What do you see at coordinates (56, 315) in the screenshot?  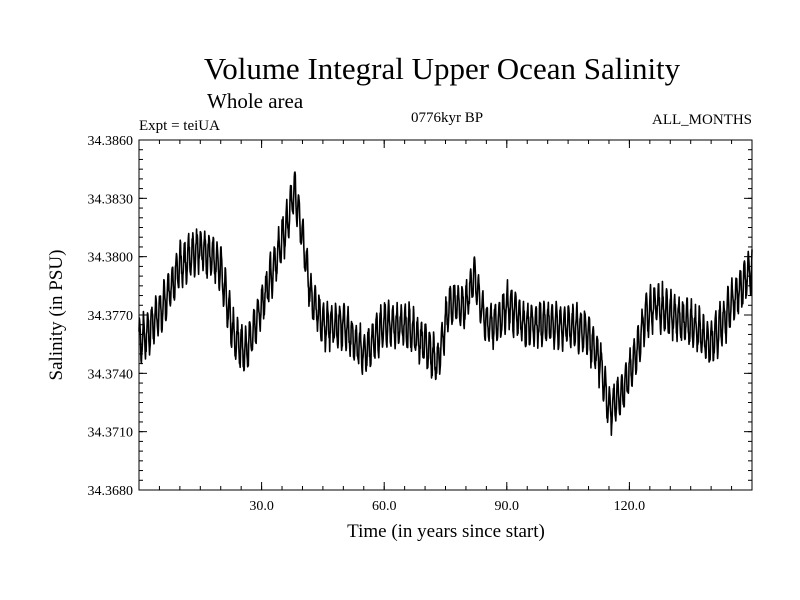 I see `y-axis-label: Salinity (in PSU)` at bounding box center [56, 315].